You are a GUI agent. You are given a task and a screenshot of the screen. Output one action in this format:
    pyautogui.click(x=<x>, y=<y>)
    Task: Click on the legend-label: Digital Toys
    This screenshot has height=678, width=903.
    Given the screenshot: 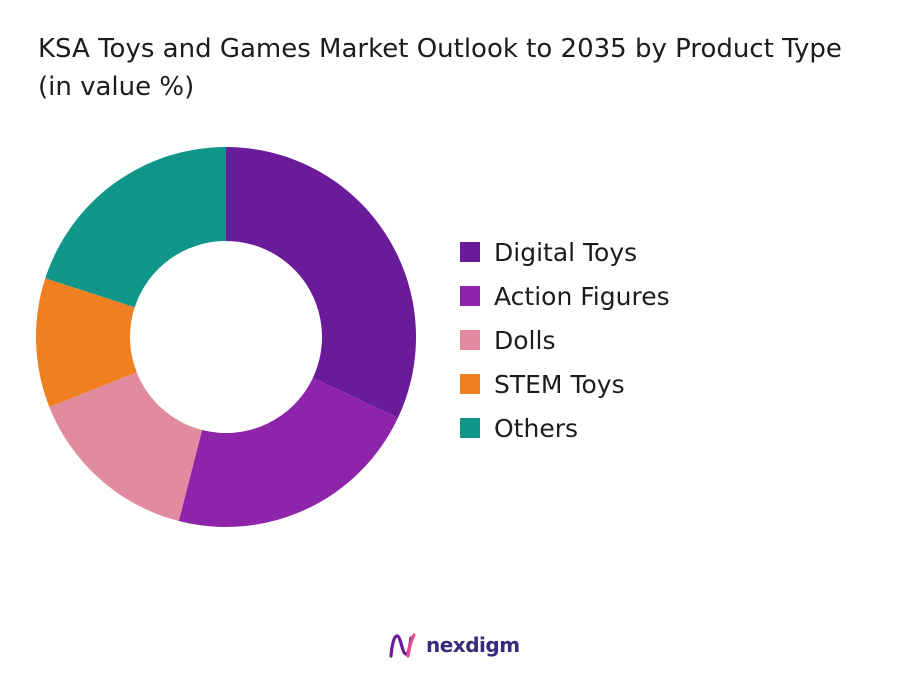 What is the action you would take?
    pyautogui.click(x=566, y=252)
    